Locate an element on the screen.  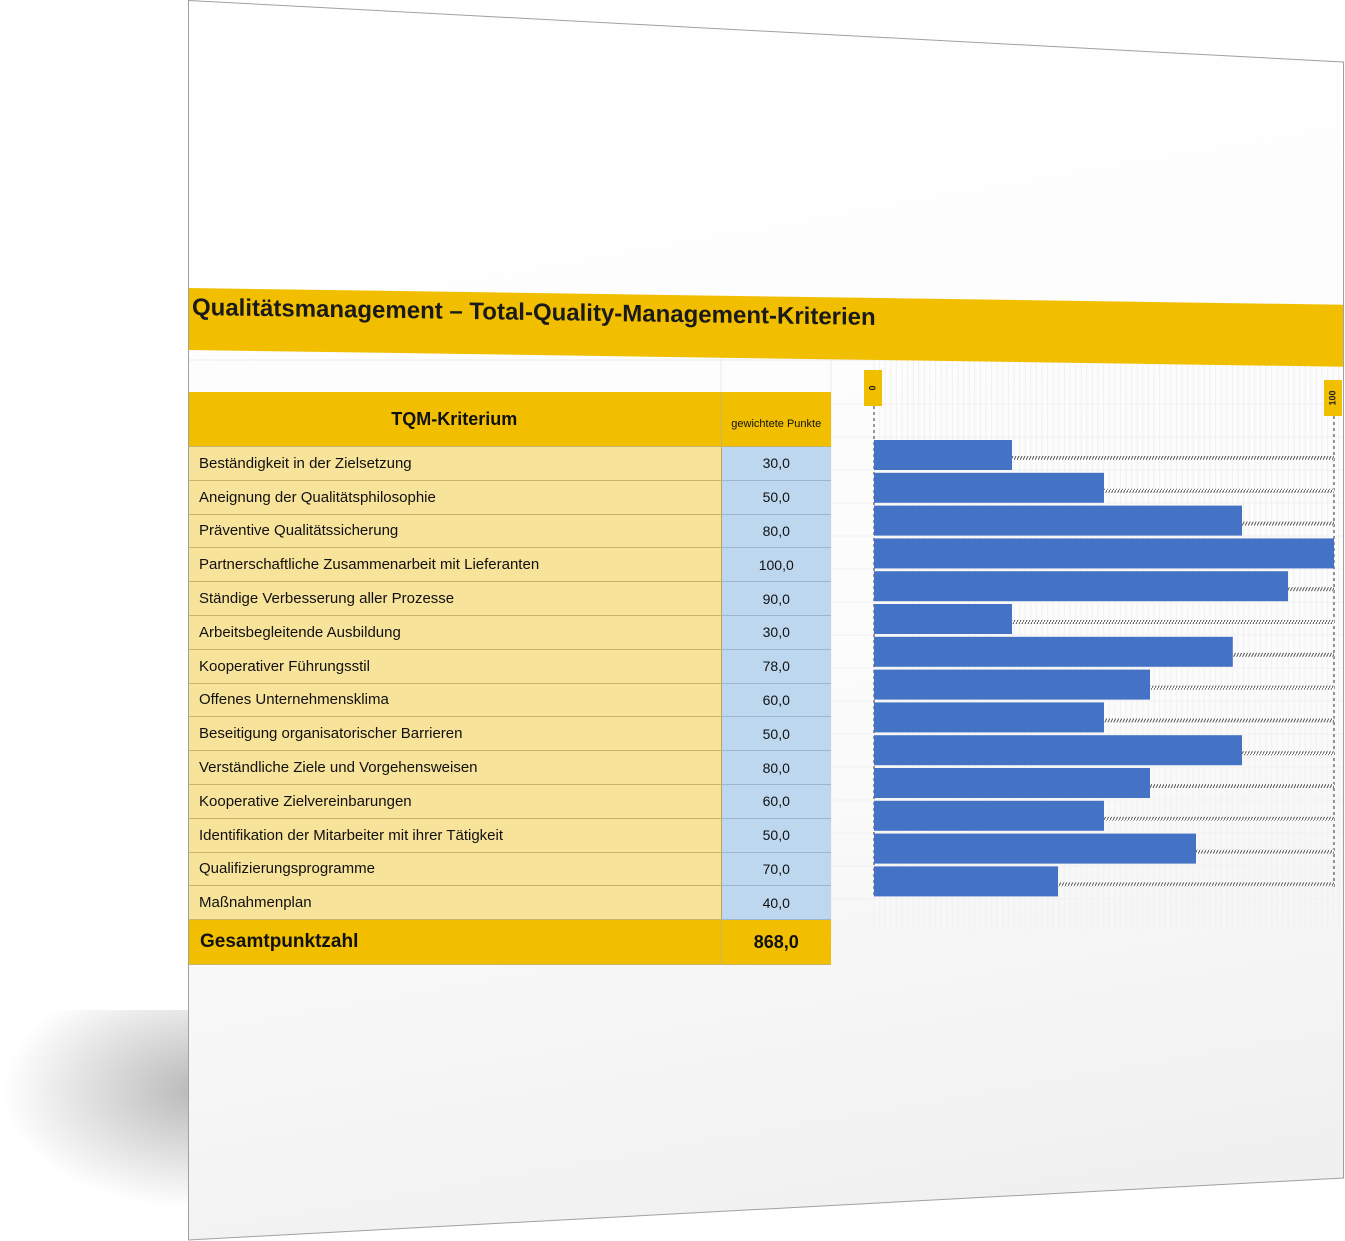
table-row: Aneignung der Qualitätsphilosophie 50,0 is located at coordinates (509, 497).